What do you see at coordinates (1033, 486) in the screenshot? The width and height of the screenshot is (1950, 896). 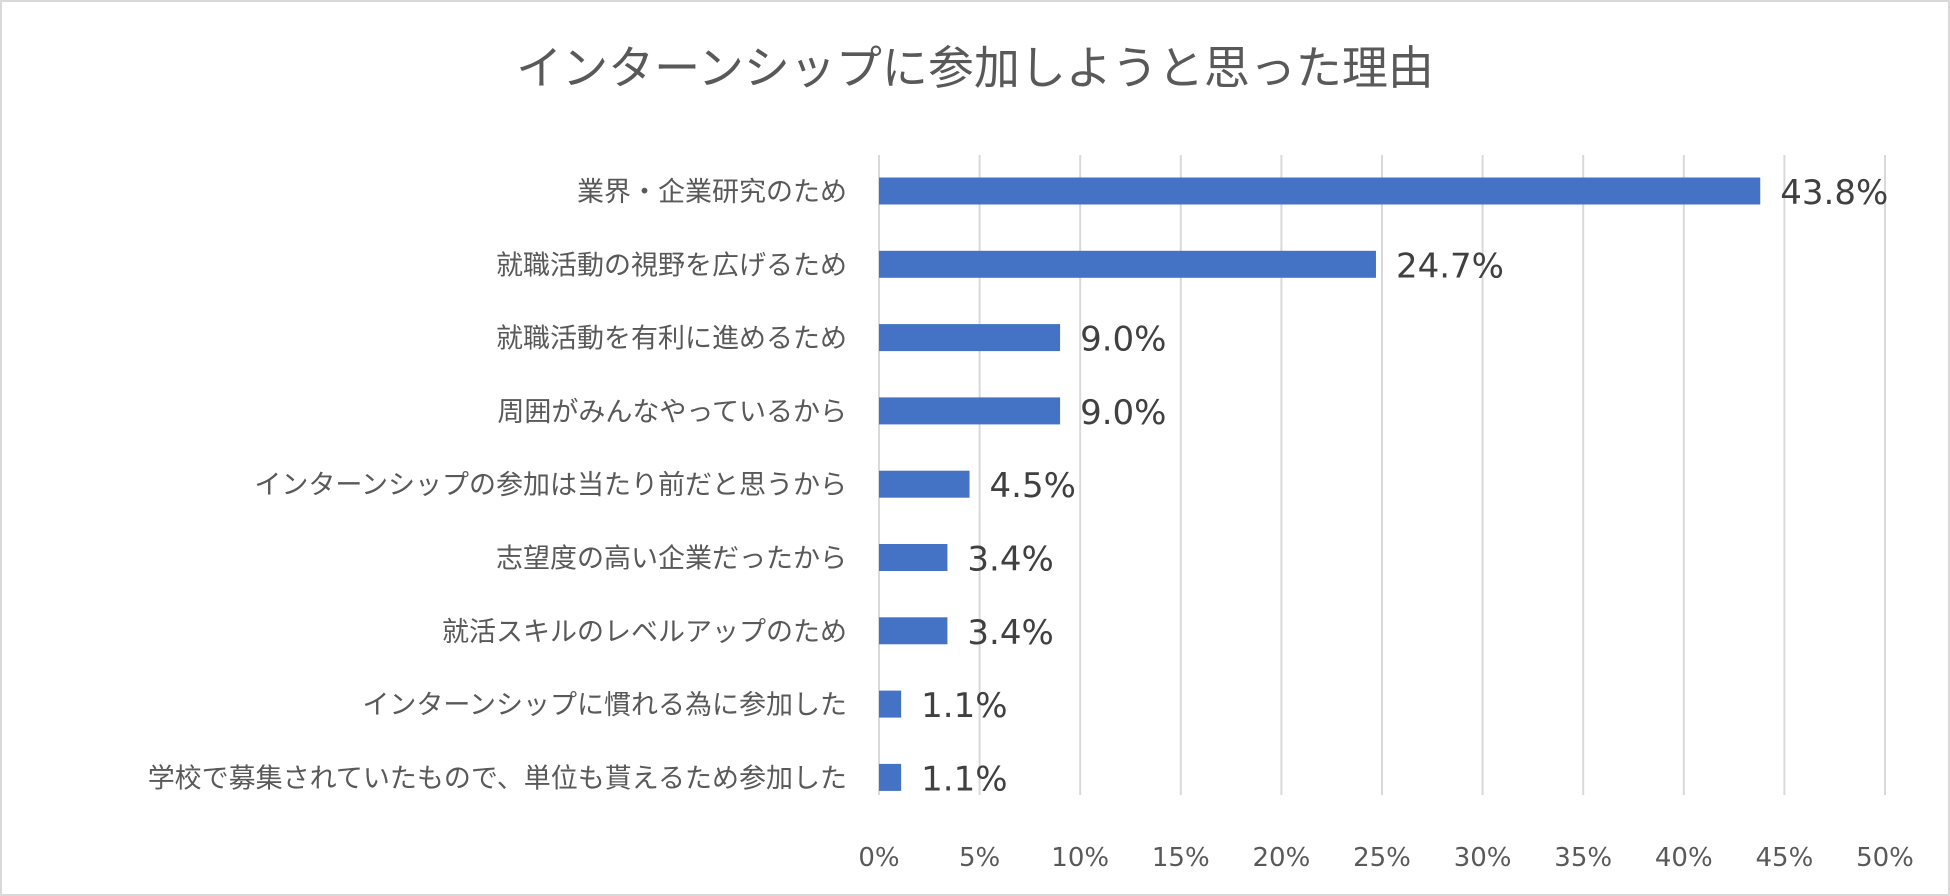 I see `data-label: 4.5%` at bounding box center [1033, 486].